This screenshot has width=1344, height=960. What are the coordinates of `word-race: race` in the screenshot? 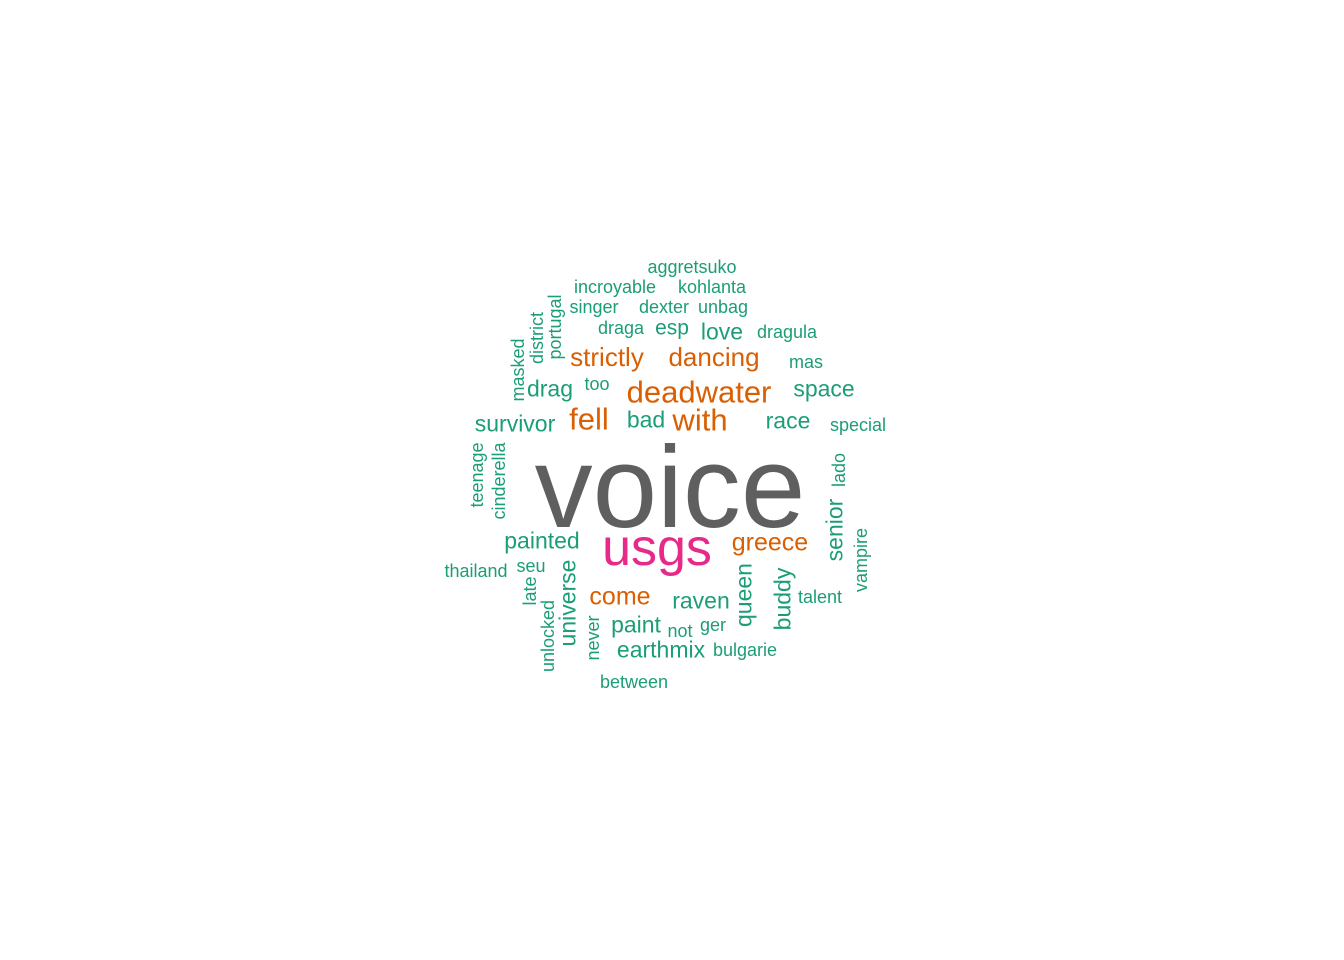 It's located at (788, 420).